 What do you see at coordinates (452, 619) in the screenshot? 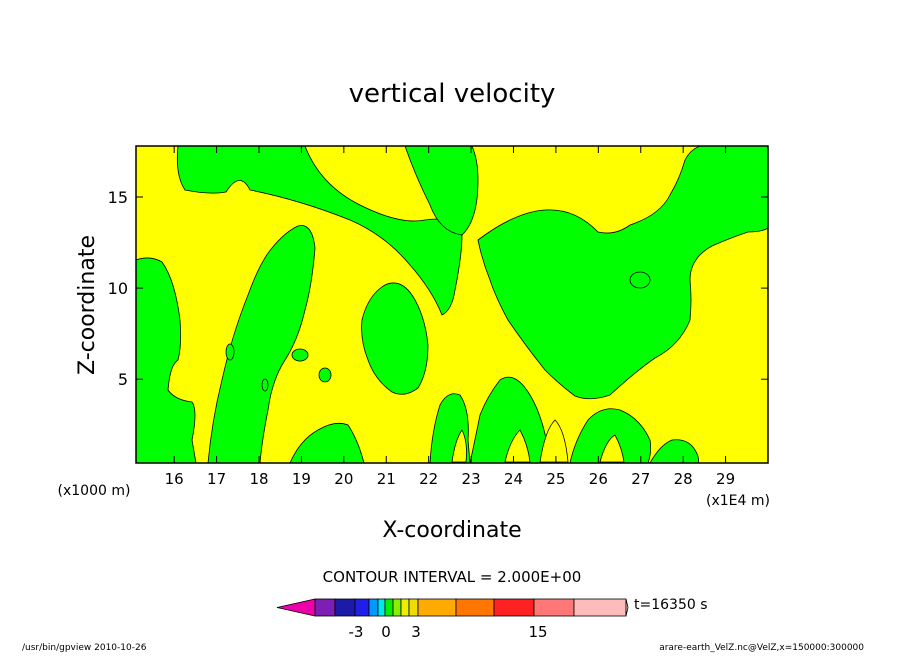
I see `colorbar: -3 0 3 15` at bounding box center [452, 619].